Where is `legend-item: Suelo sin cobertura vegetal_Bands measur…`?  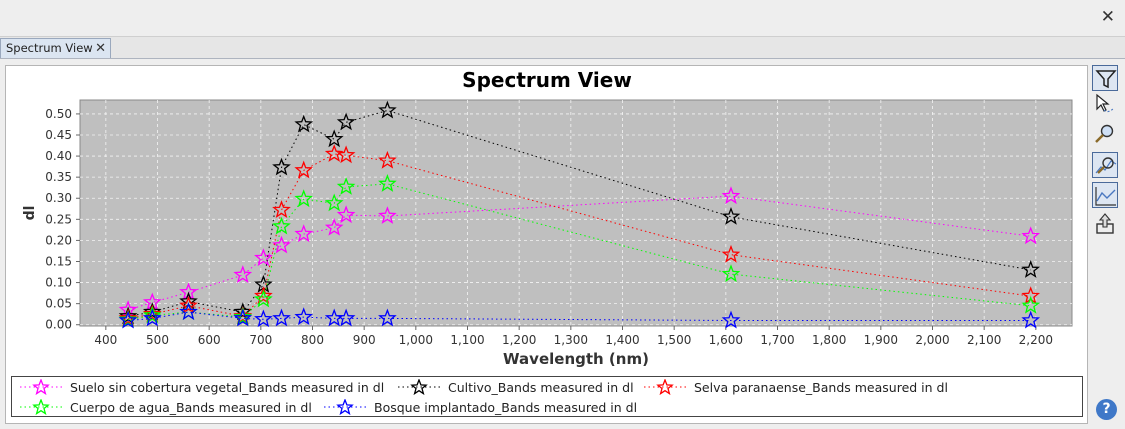 legend-item: Suelo sin cobertura vegetal_Bands measur… is located at coordinates (202, 387).